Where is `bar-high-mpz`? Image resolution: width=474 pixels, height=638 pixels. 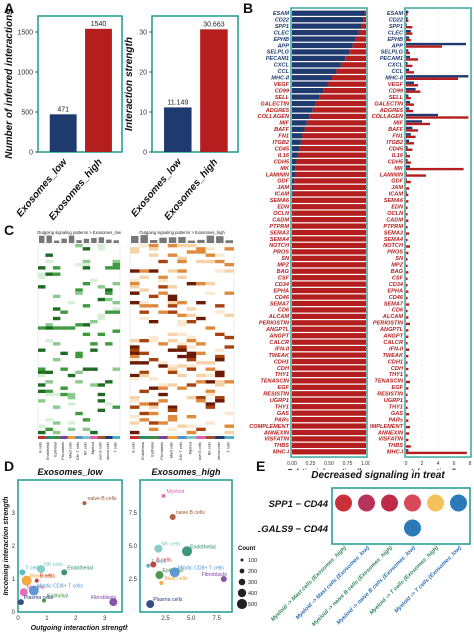 bar-high-mpz is located at coordinates (407, 266).